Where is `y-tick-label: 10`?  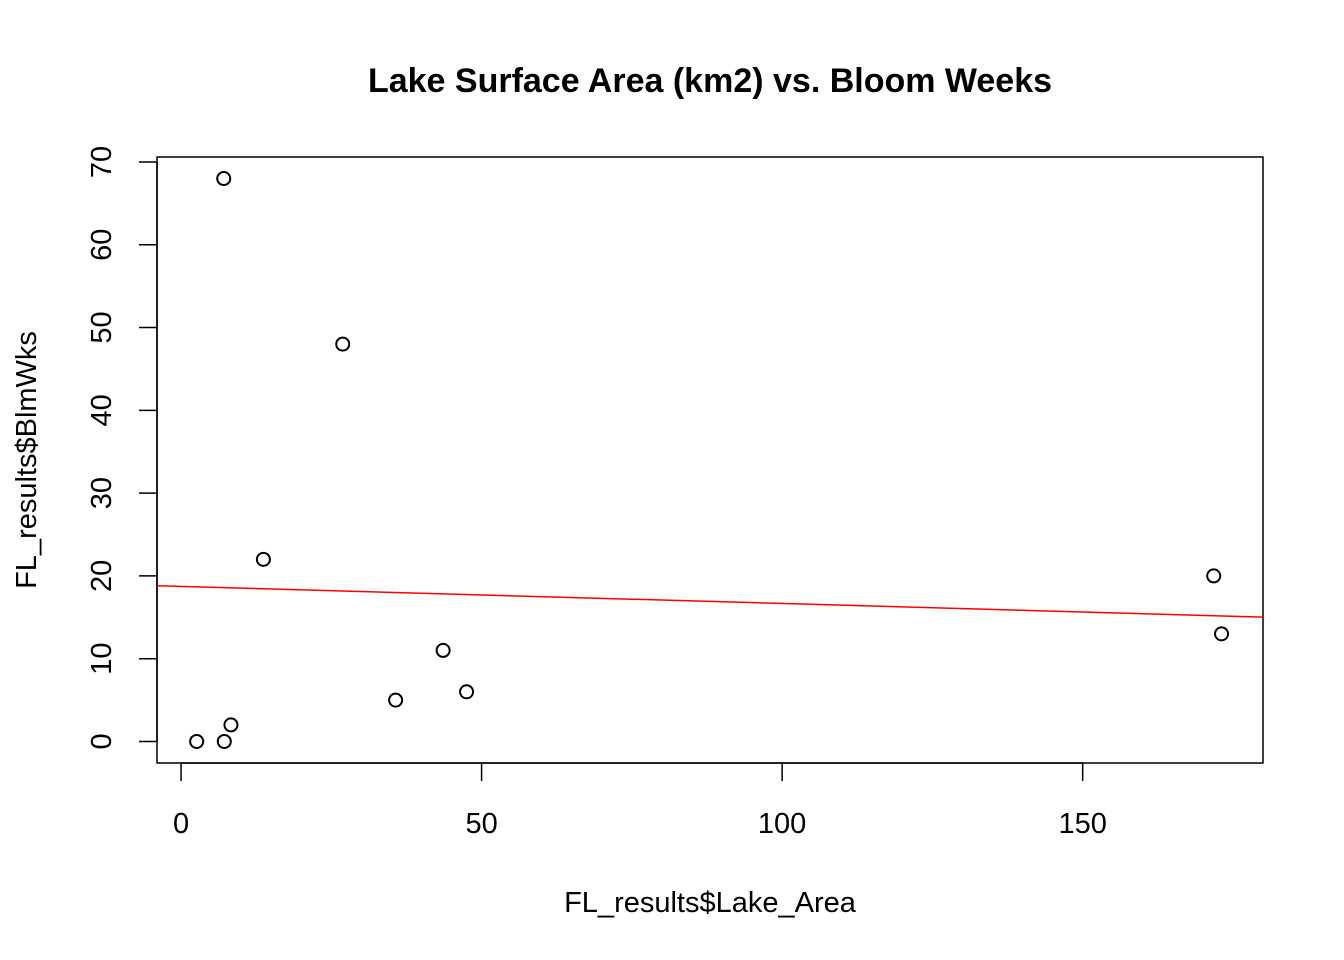 y-tick-label: 10 is located at coordinates (102, 659).